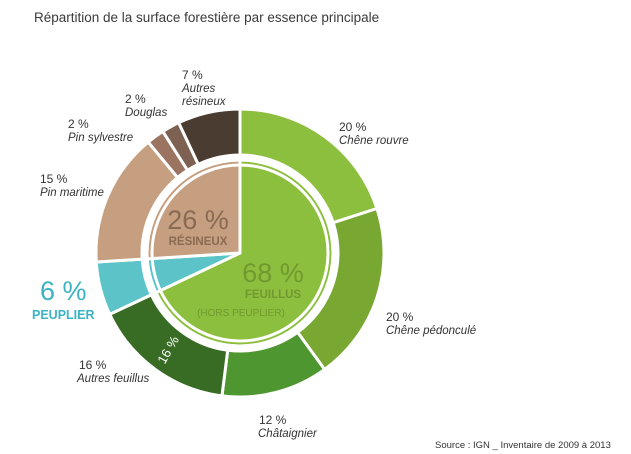 This screenshot has width=631, height=454. What do you see at coordinates (209, 136) in the screenshot?
I see `slice-autres-resineux` at bounding box center [209, 136].